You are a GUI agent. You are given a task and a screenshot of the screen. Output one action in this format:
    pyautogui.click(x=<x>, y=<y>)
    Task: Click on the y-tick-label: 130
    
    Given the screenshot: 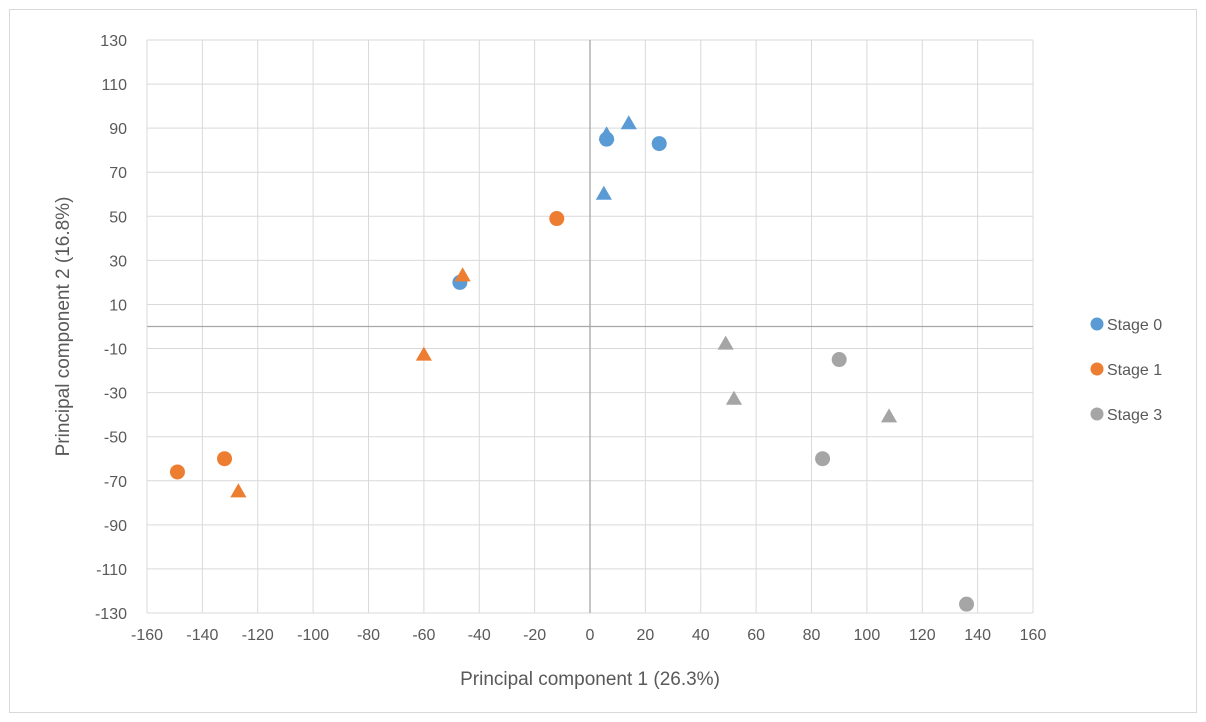 What is the action you would take?
    pyautogui.click(x=113, y=41)
    